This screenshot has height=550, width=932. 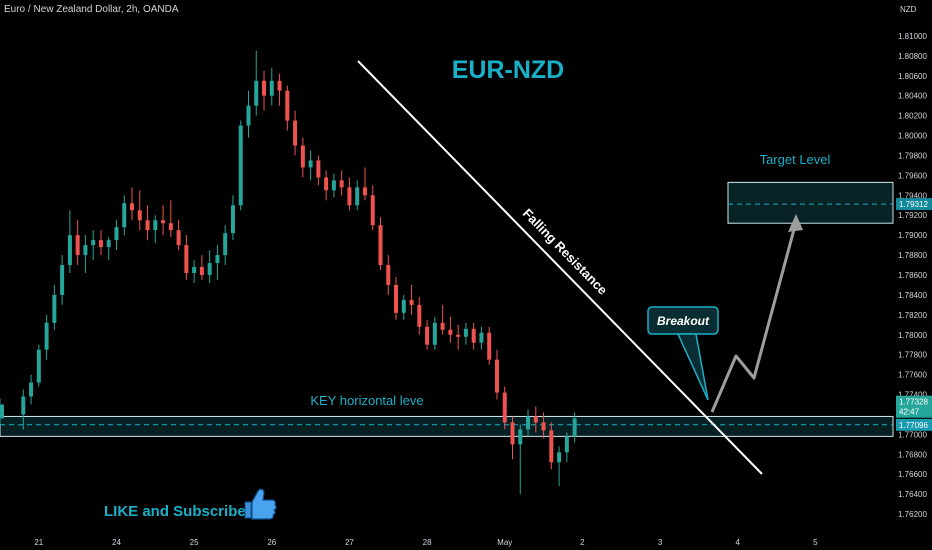 What do you see at coordinates (660, 542) in the screenshot?
I see `time-tick-label: 3` at bounding box center [660, 542].